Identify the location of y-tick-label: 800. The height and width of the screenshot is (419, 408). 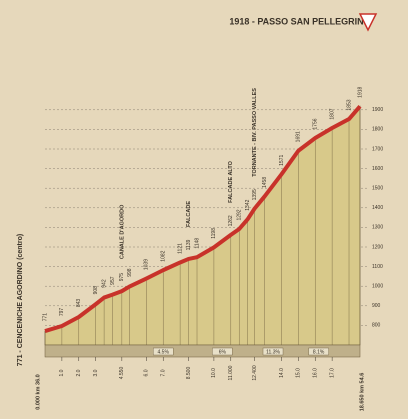
(376, 326).